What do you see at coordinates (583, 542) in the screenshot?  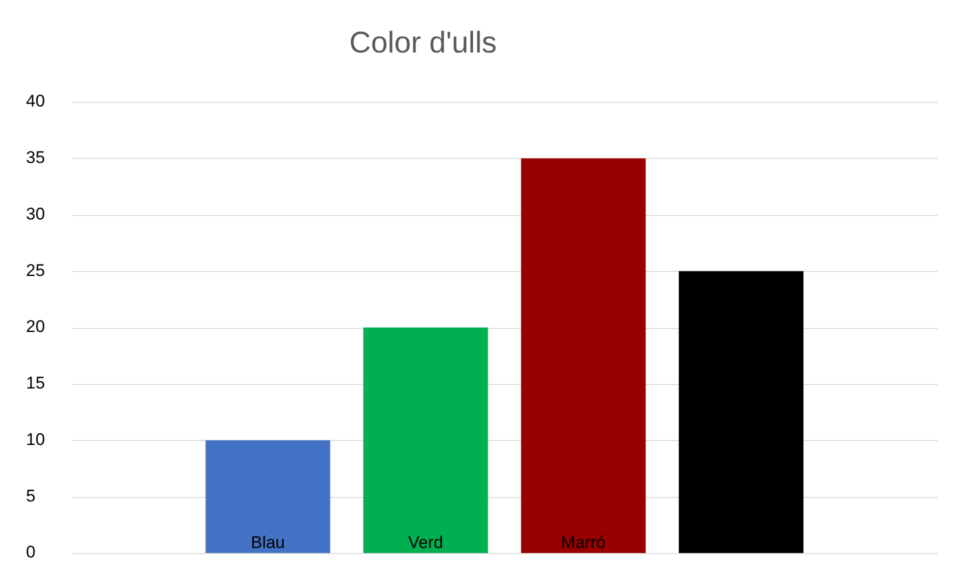 I see `x-tick-label: Marró` at bounding box center [583, 542].